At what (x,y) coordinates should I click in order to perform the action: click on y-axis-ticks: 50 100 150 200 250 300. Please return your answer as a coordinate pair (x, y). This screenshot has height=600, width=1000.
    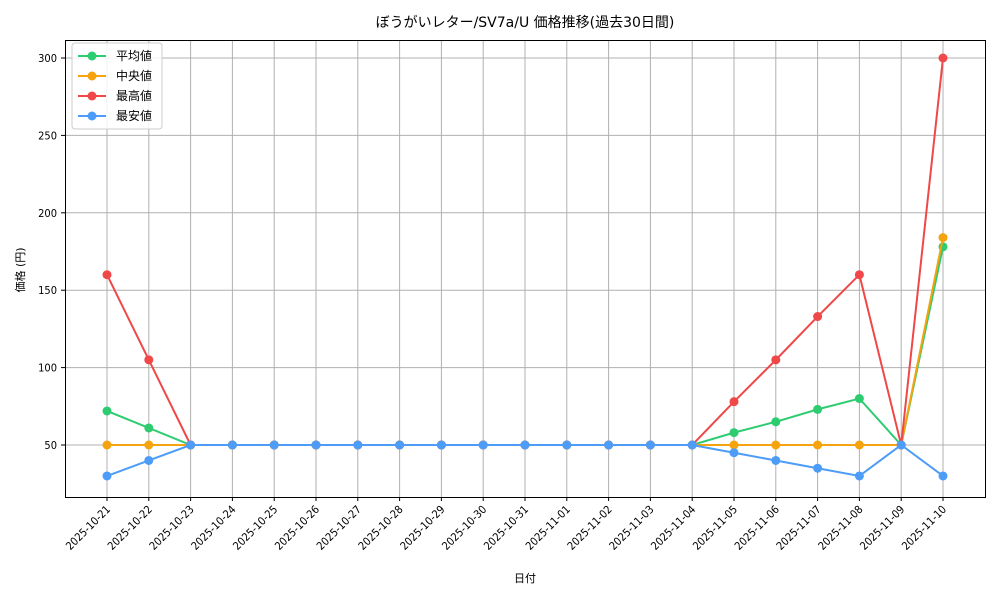
    Looking at the image, I should click on (51, 252).